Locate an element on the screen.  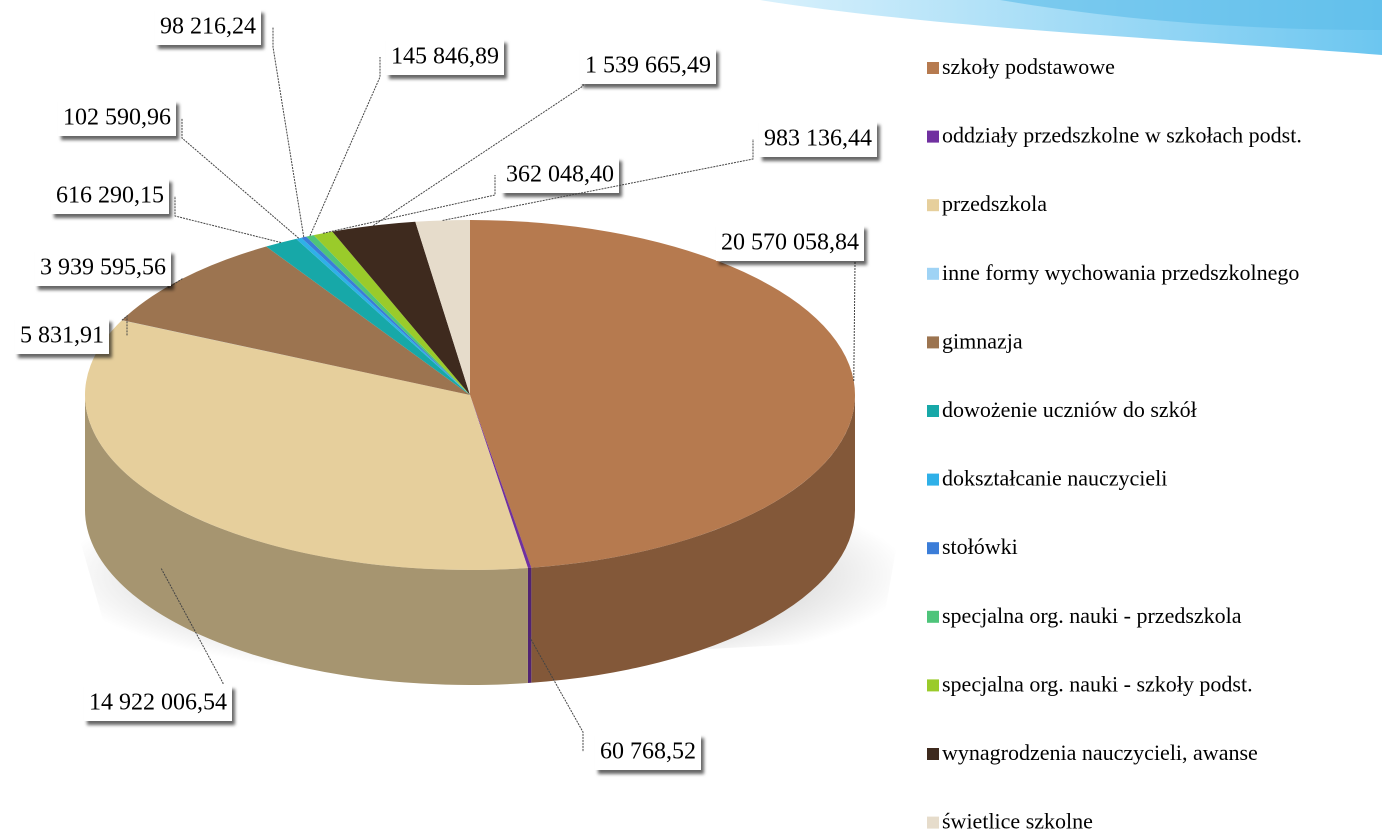
legend-label: inne formy wychowania przedszkolnego is located at coordinates (1120, 272).